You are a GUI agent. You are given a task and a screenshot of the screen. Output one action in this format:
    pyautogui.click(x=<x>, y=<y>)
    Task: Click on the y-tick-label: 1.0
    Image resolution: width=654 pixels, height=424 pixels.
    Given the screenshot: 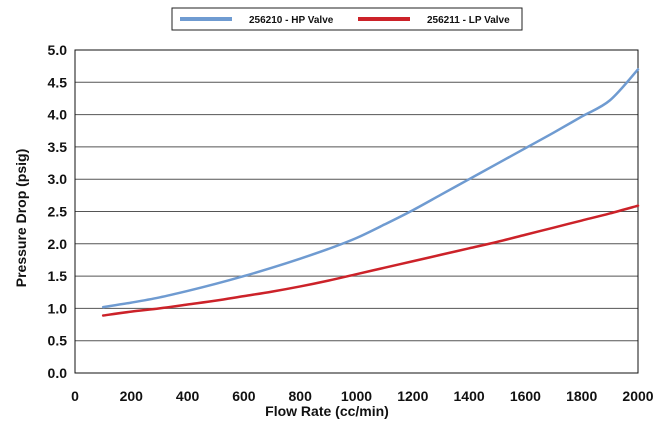 What is the action you would take?
    pyautogui.click(x=58, y=308)
    